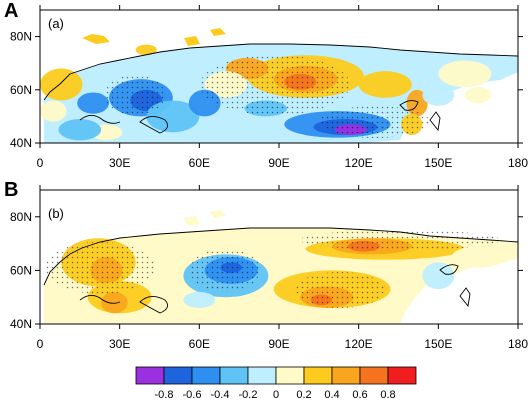 This screenshot has width=531, height=402. What do you see at coordinates (278, 163) in the screenshot?
I see `panel-a-x-tick-label: 90E` at bounding box center [278, 163].